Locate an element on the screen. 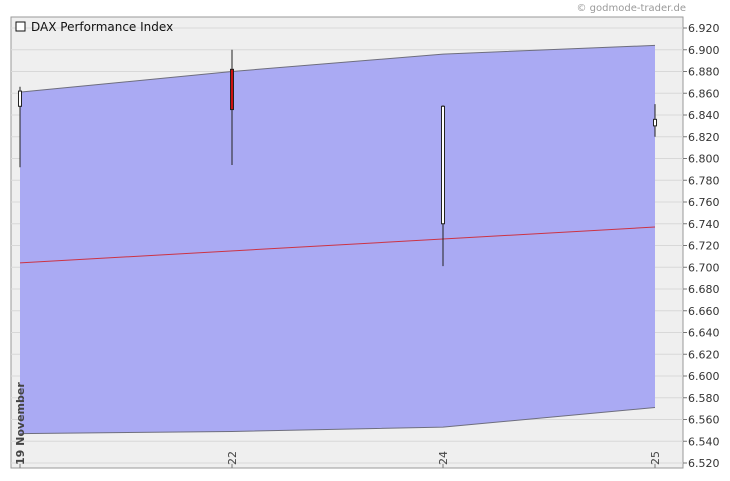 The width and height of the screenshot is (730, 481). y-tick-label-6780: 6.780 is located at coordinates (704, 180).